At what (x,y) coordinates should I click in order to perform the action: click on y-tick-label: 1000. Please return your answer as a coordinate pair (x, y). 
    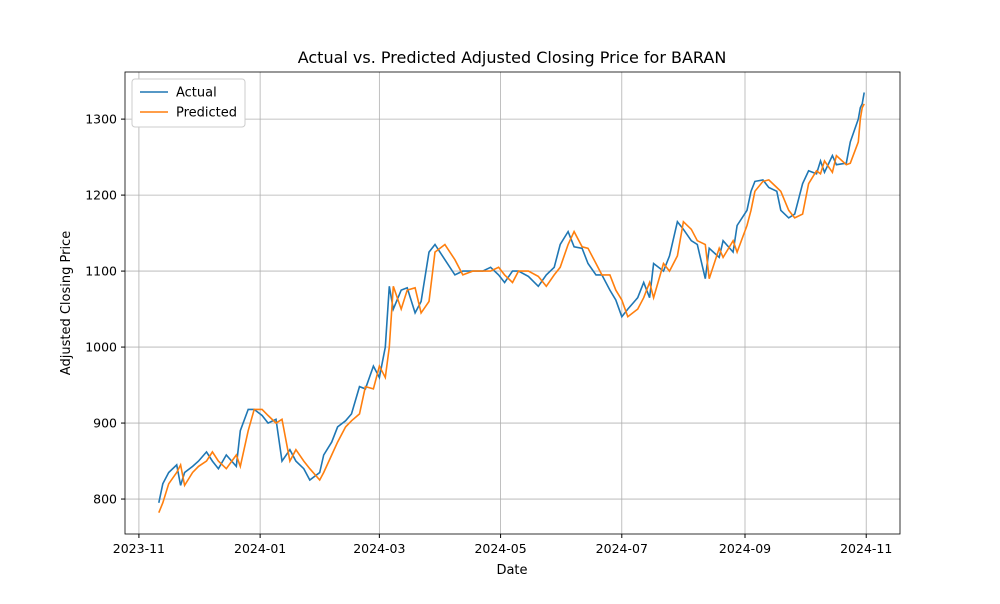
    Looking at the image, I should click on (101, 347).